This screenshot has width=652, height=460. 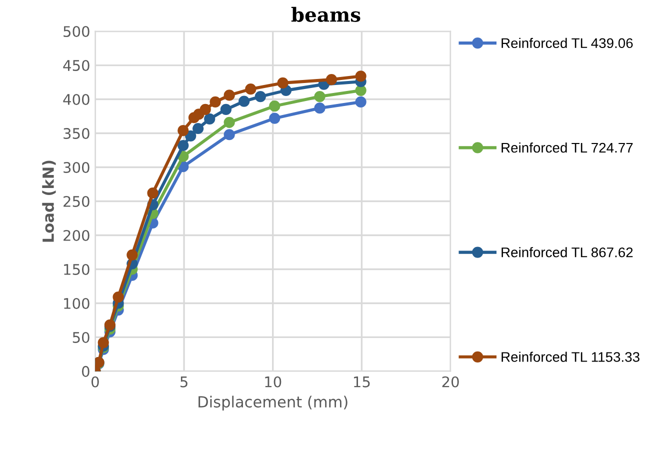 I want to click on y-tick-label: 100, so click(x=77, y=303).